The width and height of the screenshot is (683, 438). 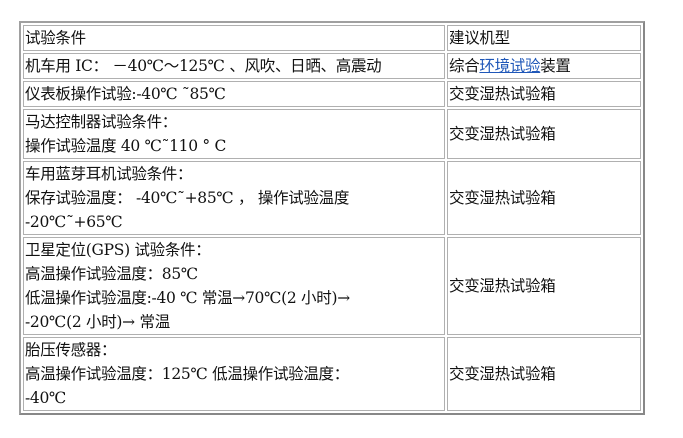 I want to click on condition-line: -20℃˜+65℃, so click(x=74, y=222).